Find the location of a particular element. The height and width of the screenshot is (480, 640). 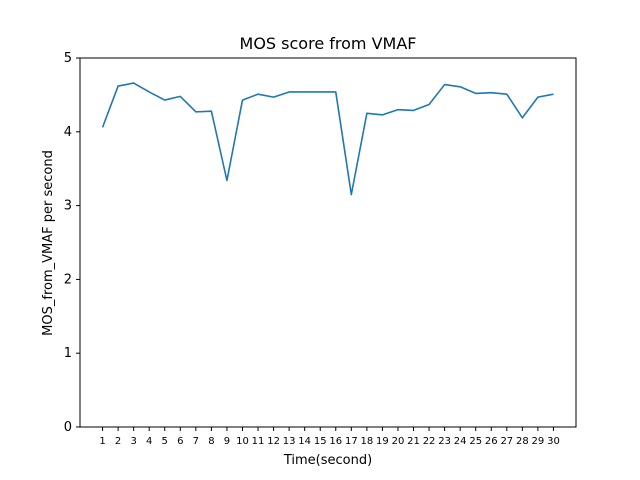

y-tick-label: 1 is located at coordinates (68, 353).